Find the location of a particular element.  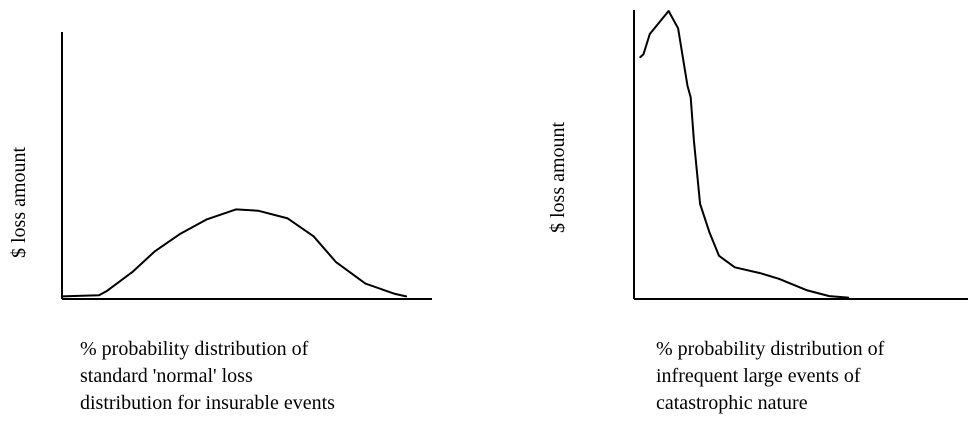

right-caption-line-2: infrequent large events of is located at coordinates (758, 376).